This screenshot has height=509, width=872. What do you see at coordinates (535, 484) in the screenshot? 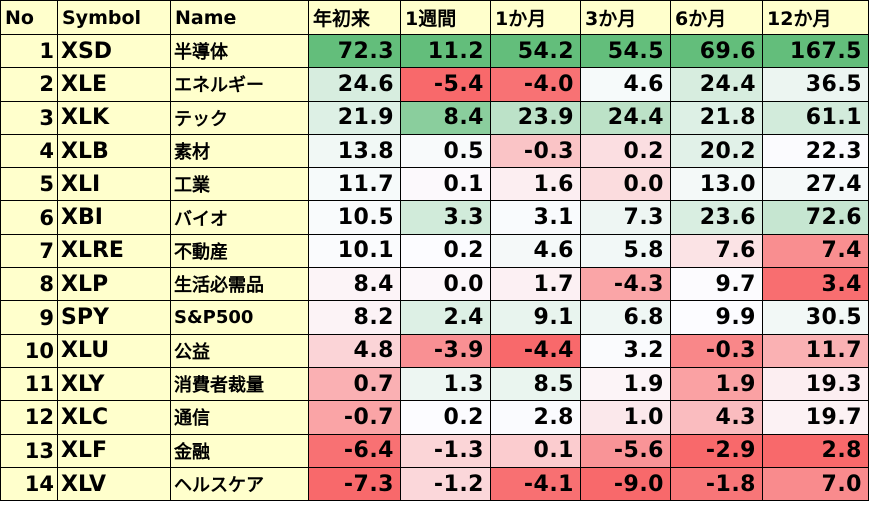
I see `value-cell: -4.1` at bounding box center [535, 484].